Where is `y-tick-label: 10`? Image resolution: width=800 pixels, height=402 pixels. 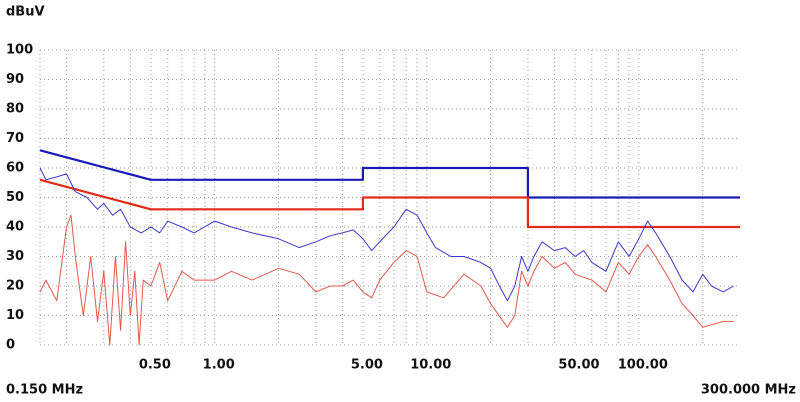 y-tick-label: 10 is located at coordinates (15, 315).